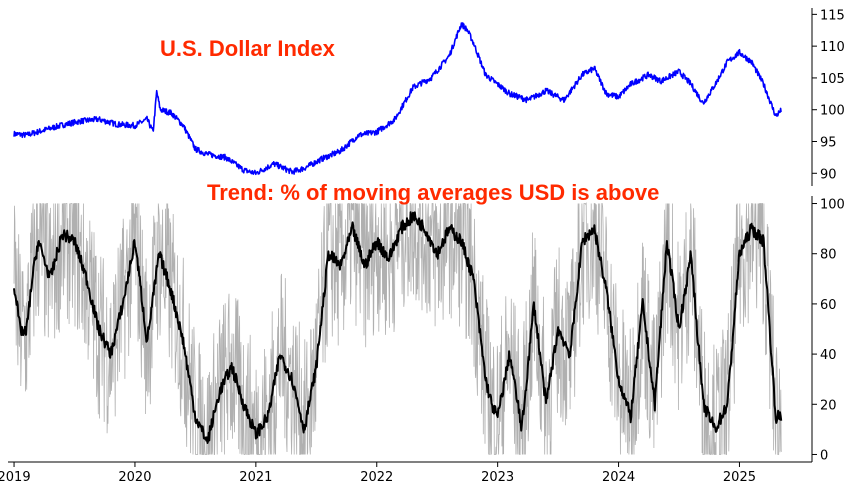 Image resolution: width=850 pixels, height=486 pixels. I want to click on x-tick-label: 2020, so click(134, 477).